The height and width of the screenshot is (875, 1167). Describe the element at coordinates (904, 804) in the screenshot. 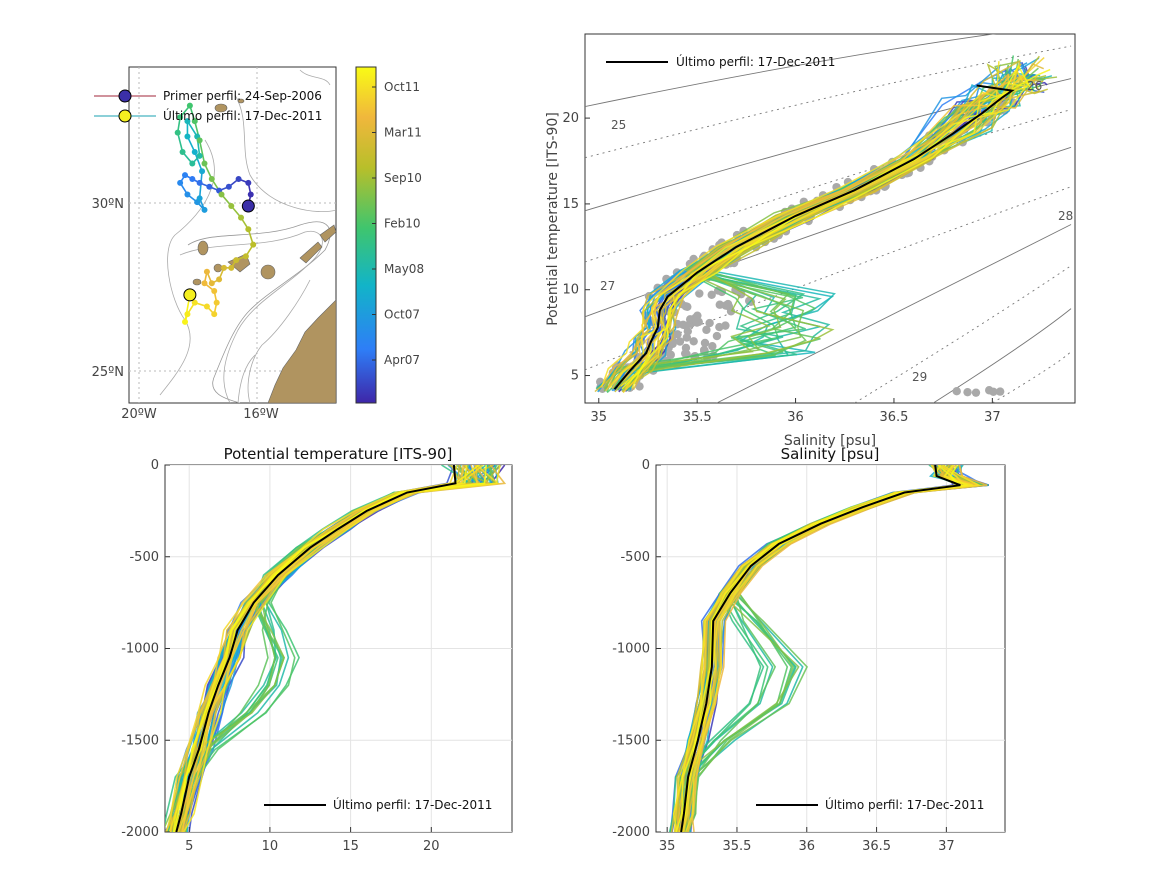

I see `salinity-legend-label: Último perfil: 17-Dec-2011` at that location.